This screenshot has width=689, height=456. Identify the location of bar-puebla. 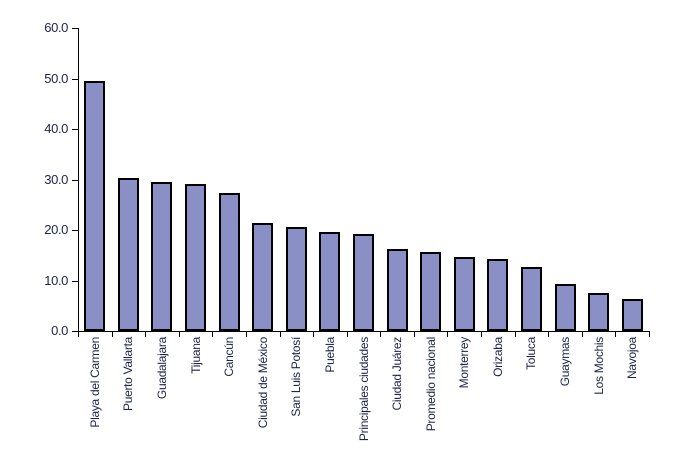
(329, 281).